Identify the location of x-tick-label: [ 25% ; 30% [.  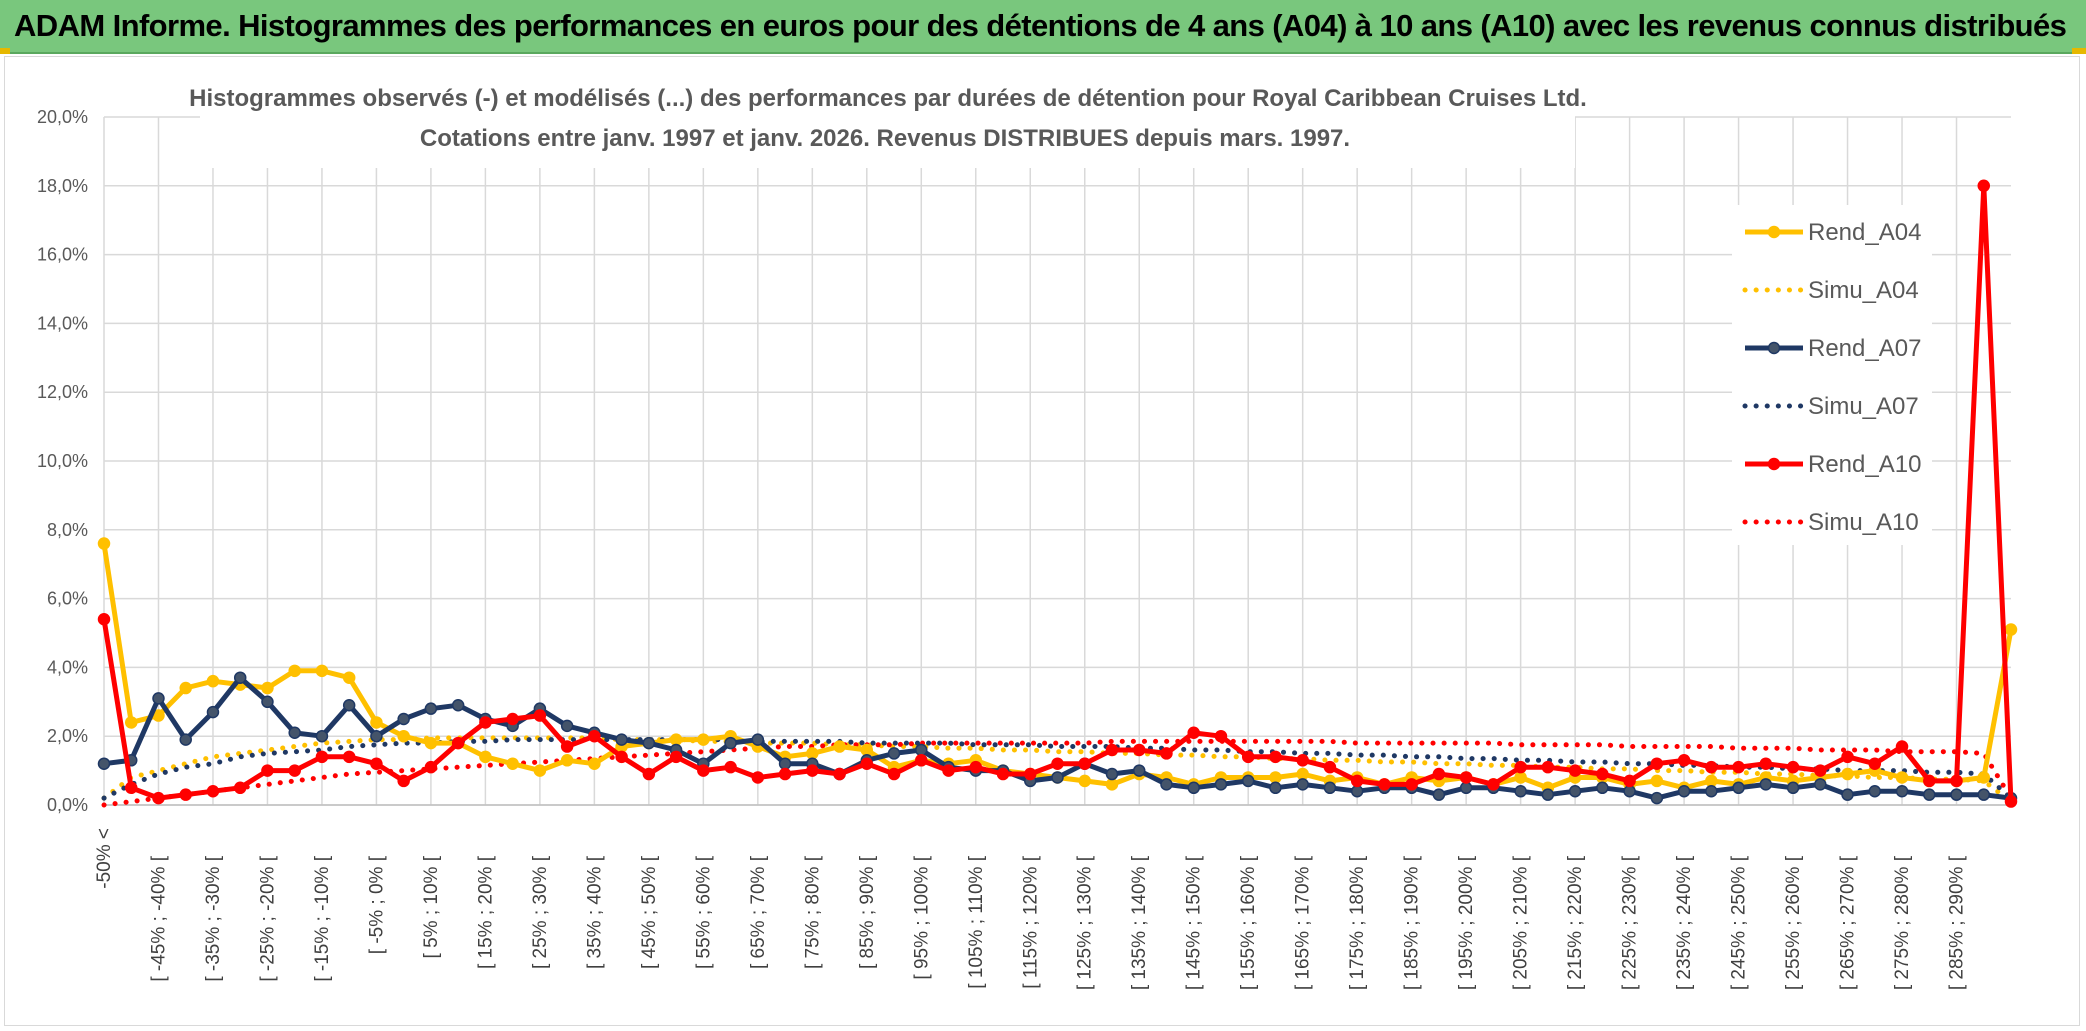
(540, 912).